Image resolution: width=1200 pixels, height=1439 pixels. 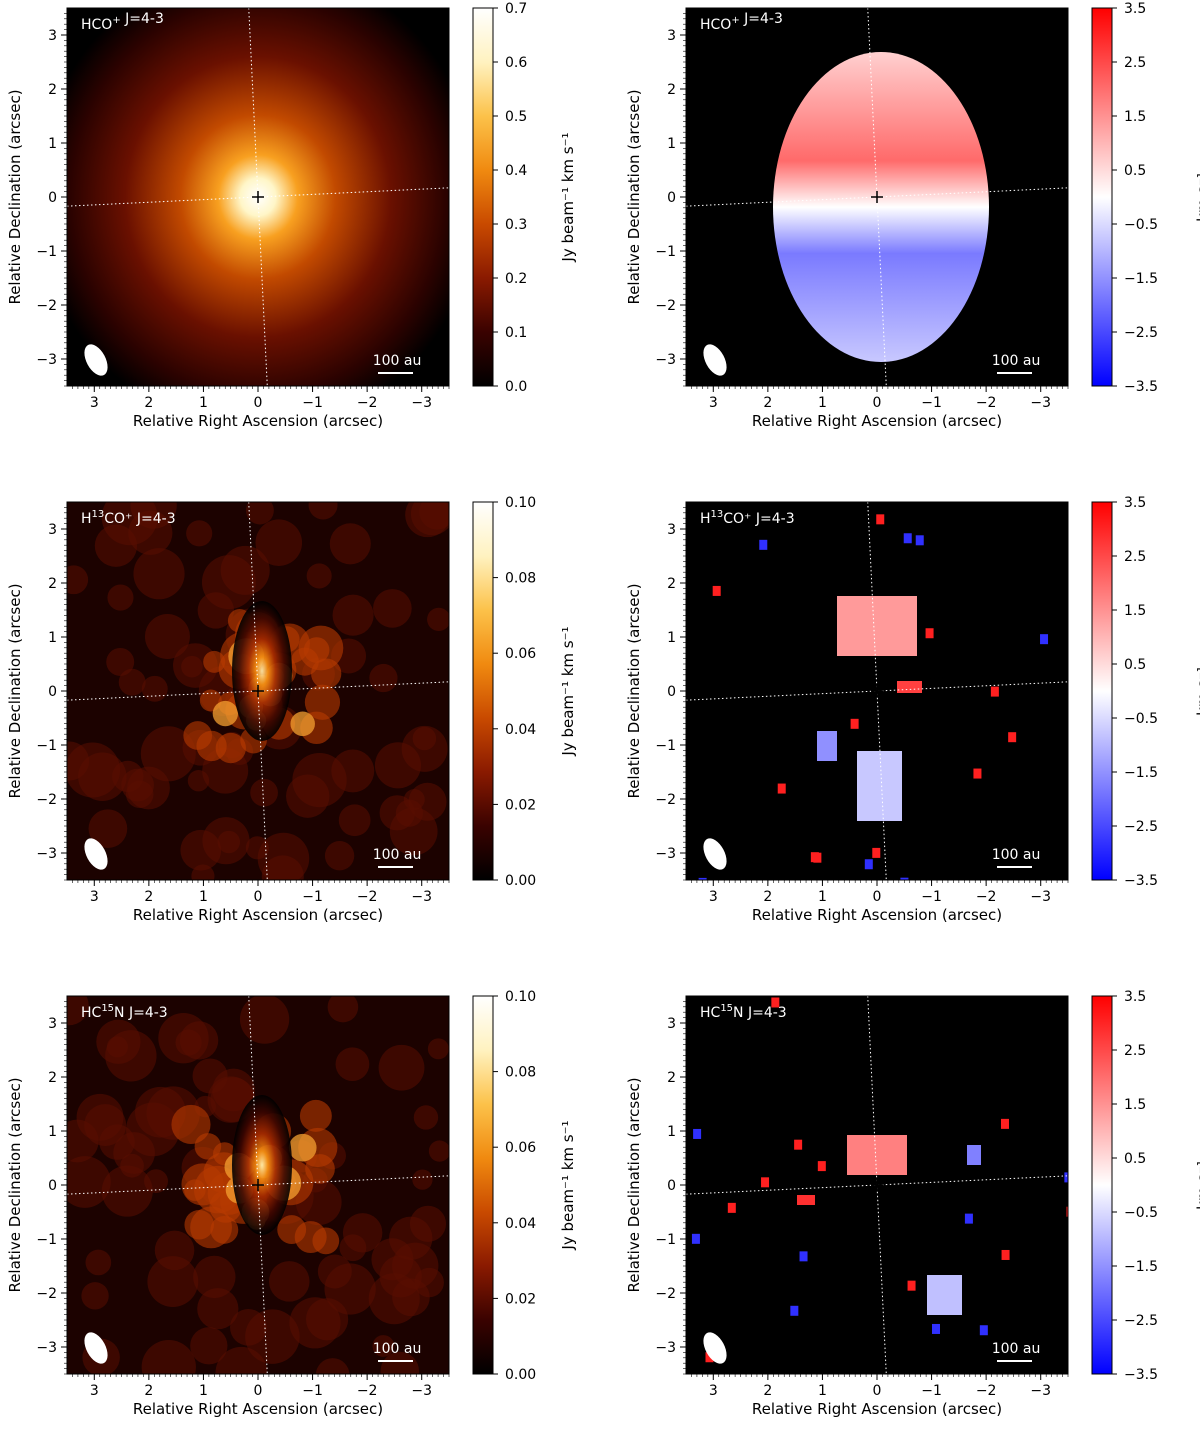 I want to click on colorbar-tick-label: 0.4, so click(x=516, y=171).